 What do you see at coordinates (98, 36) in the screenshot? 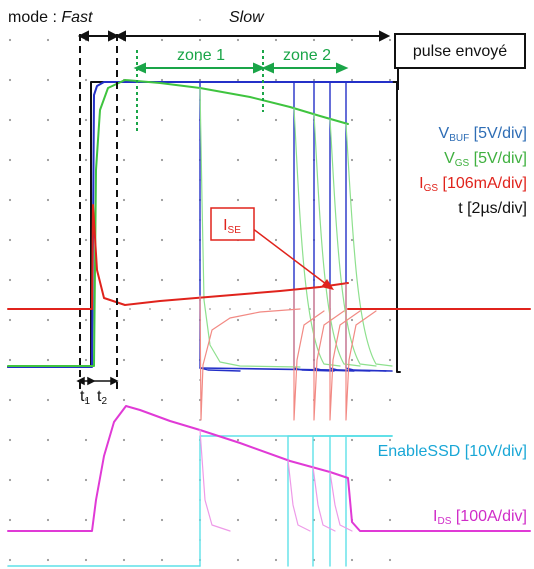
I see `fast-arrow` at bounding box center [98, 36].